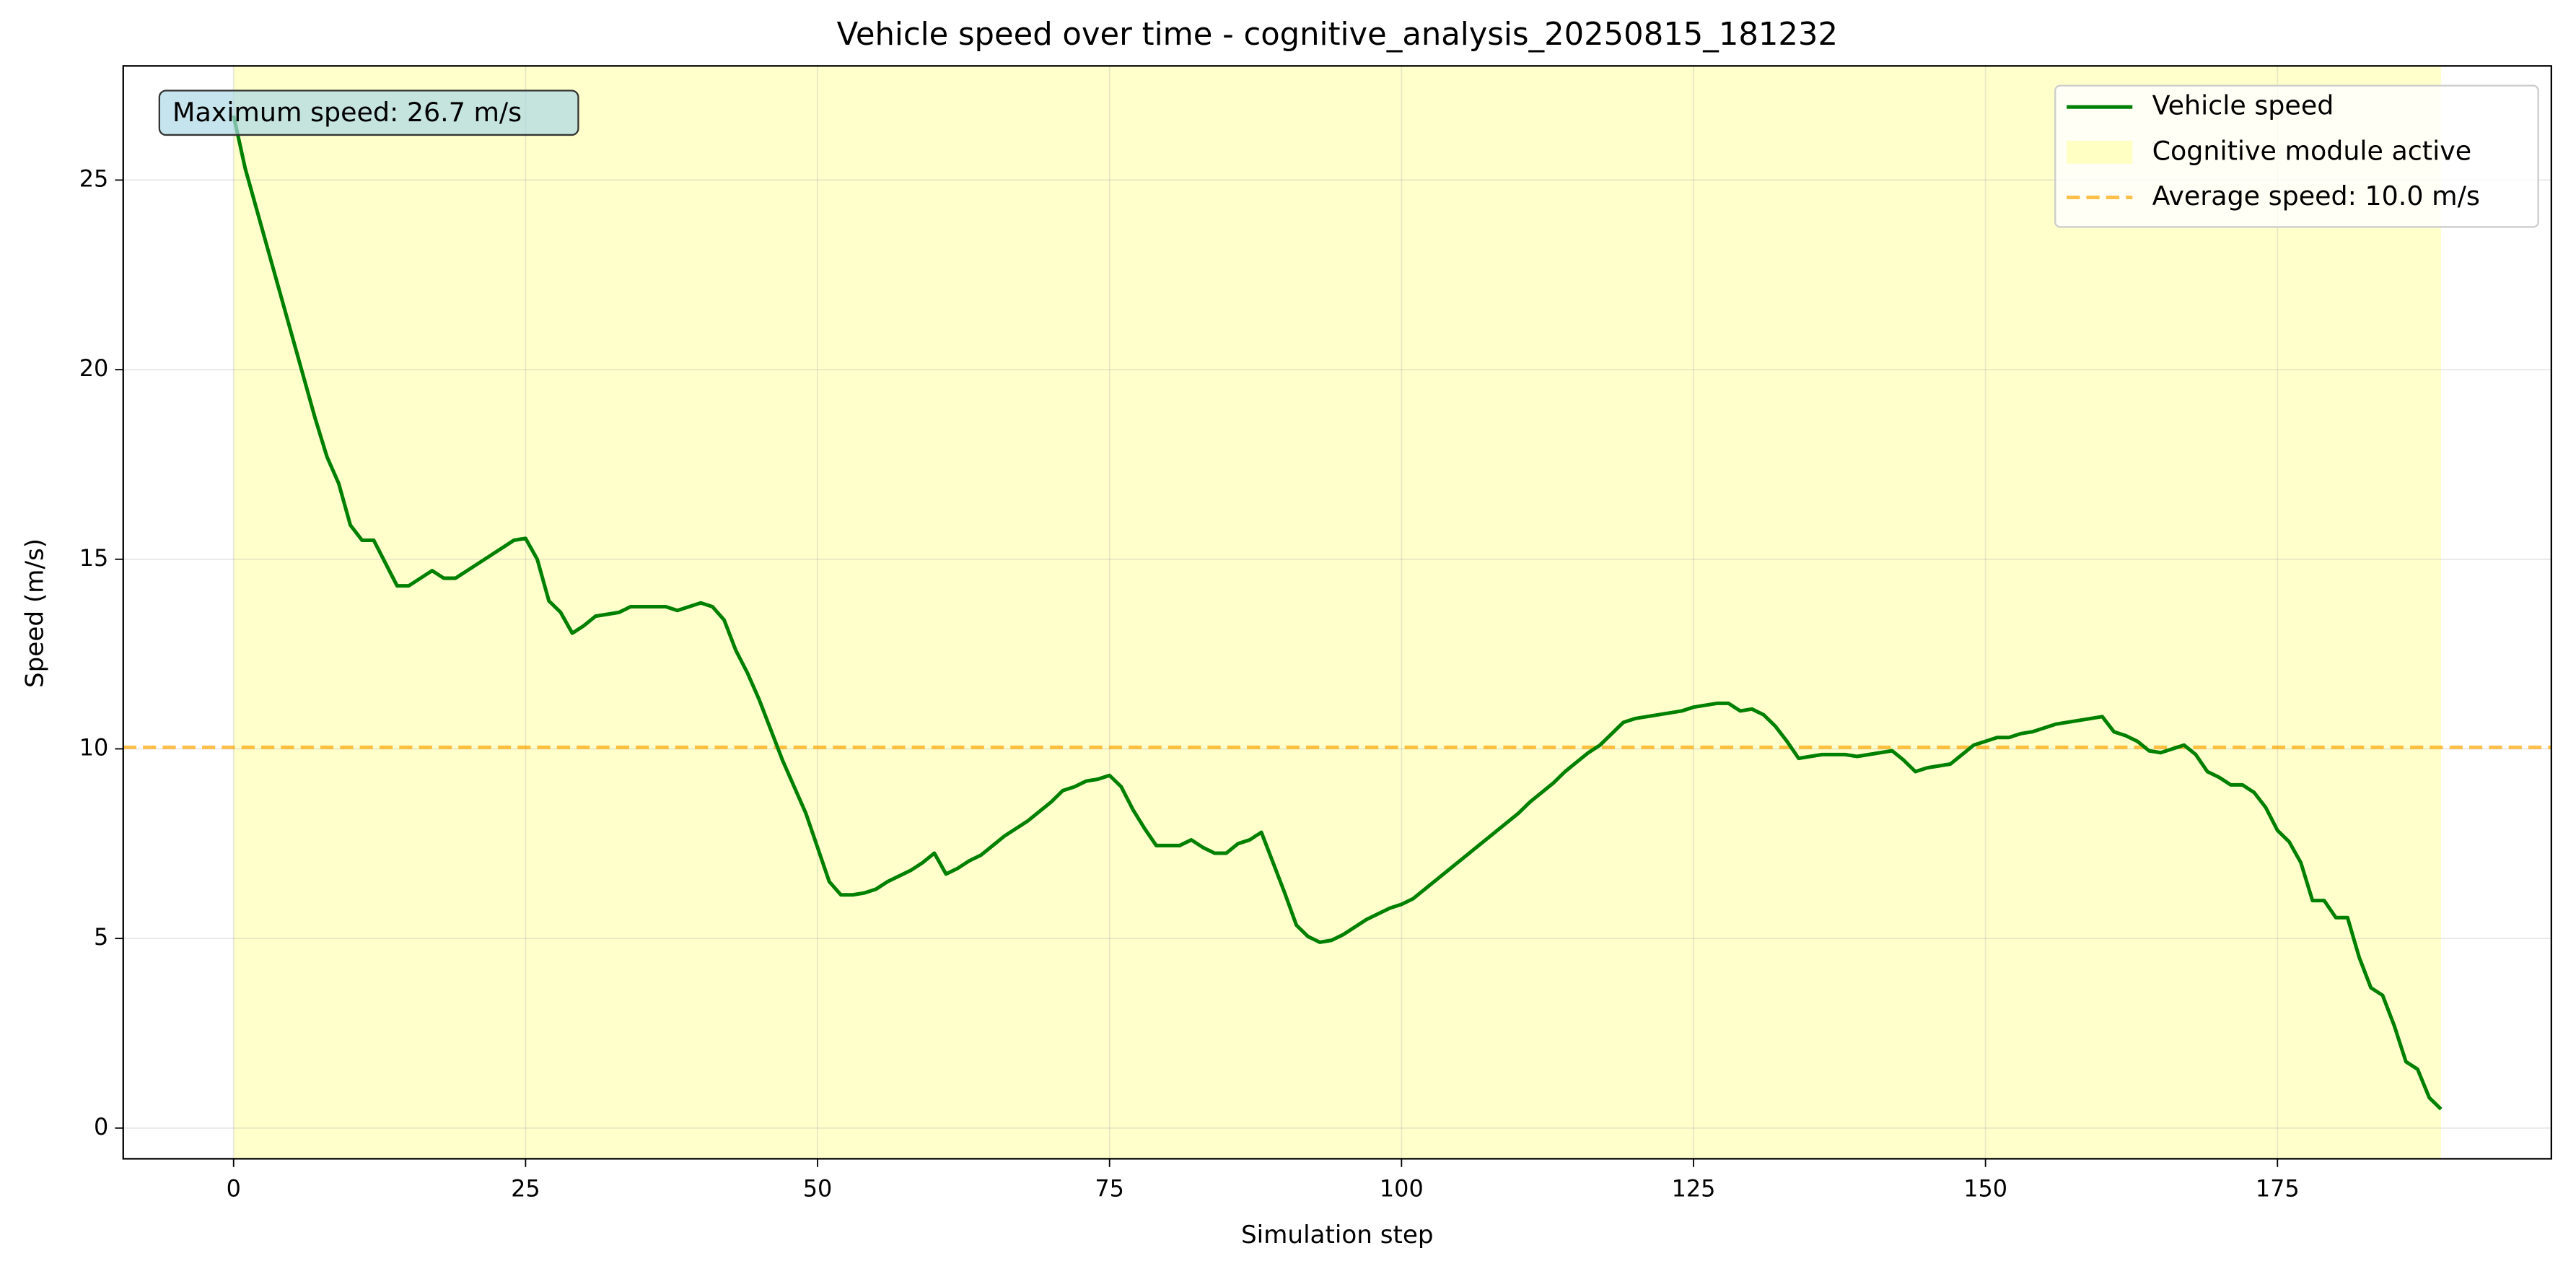 The image size is (2576, 1274). I want to click on y-tick-label: 10, so click(94, 747).